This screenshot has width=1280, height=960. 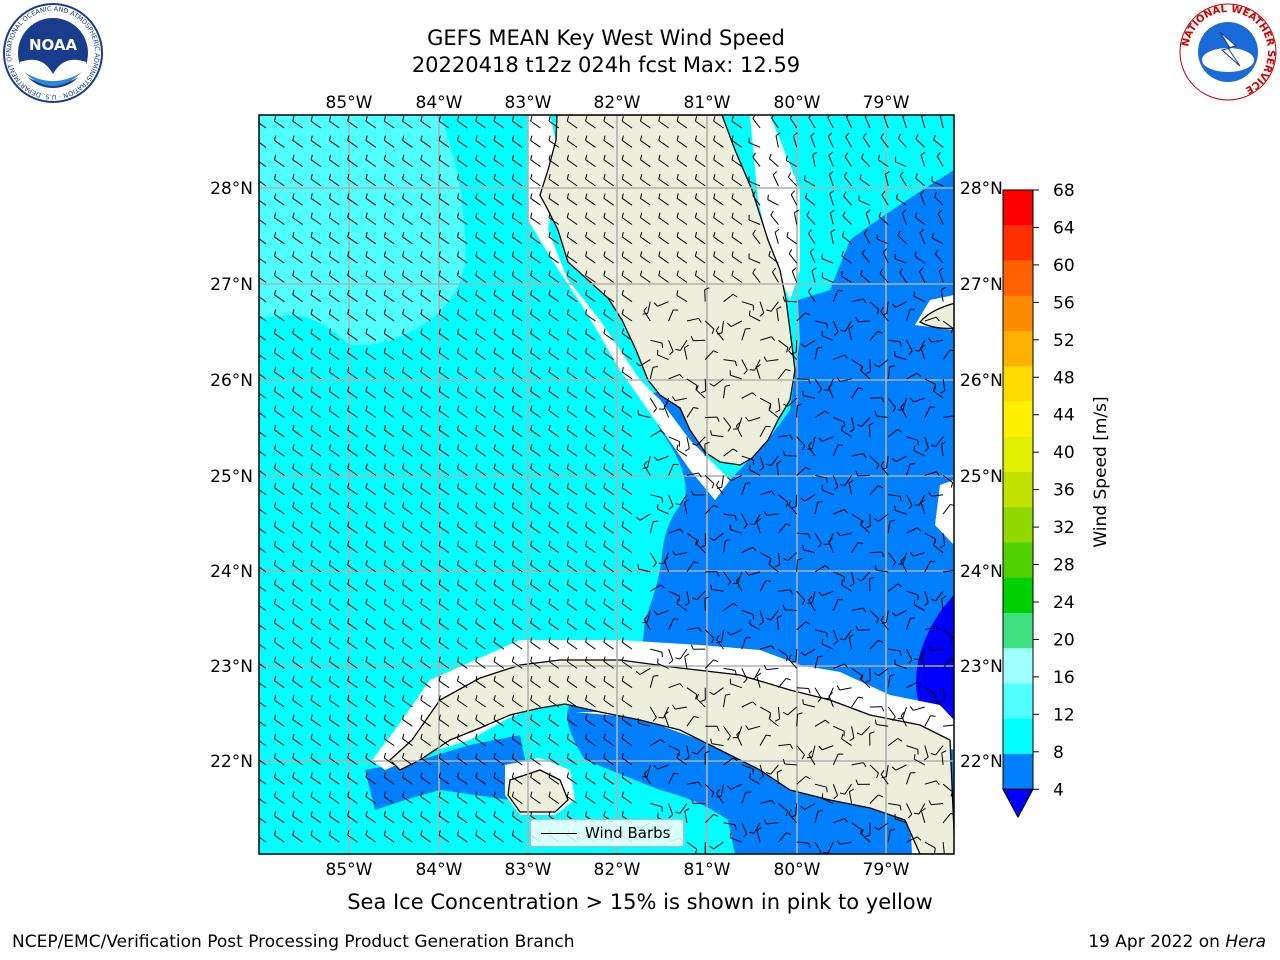 What do you see at coordinates (617, 870) in the screenshot?
I see `lon-label-bottom: 82°W` at bounding box center [617, 870].